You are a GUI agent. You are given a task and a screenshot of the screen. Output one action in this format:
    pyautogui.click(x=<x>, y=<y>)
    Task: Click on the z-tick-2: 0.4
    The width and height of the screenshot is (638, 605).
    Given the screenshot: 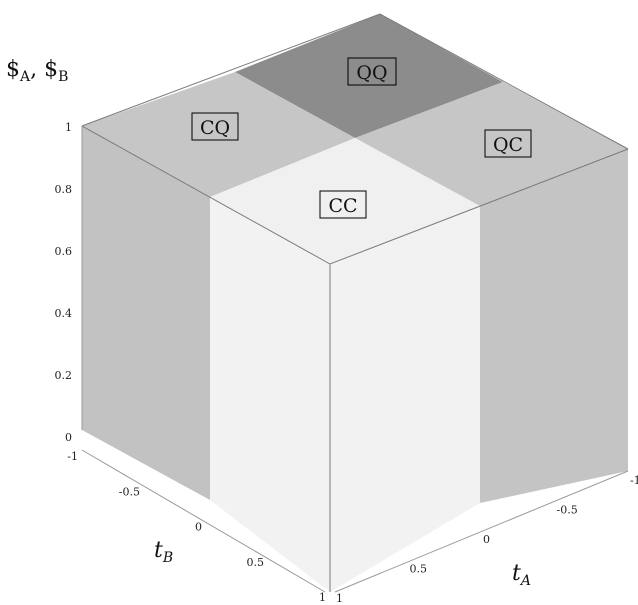 What is the action you would take?
    pyautogui.click(x=64, y=313)
    